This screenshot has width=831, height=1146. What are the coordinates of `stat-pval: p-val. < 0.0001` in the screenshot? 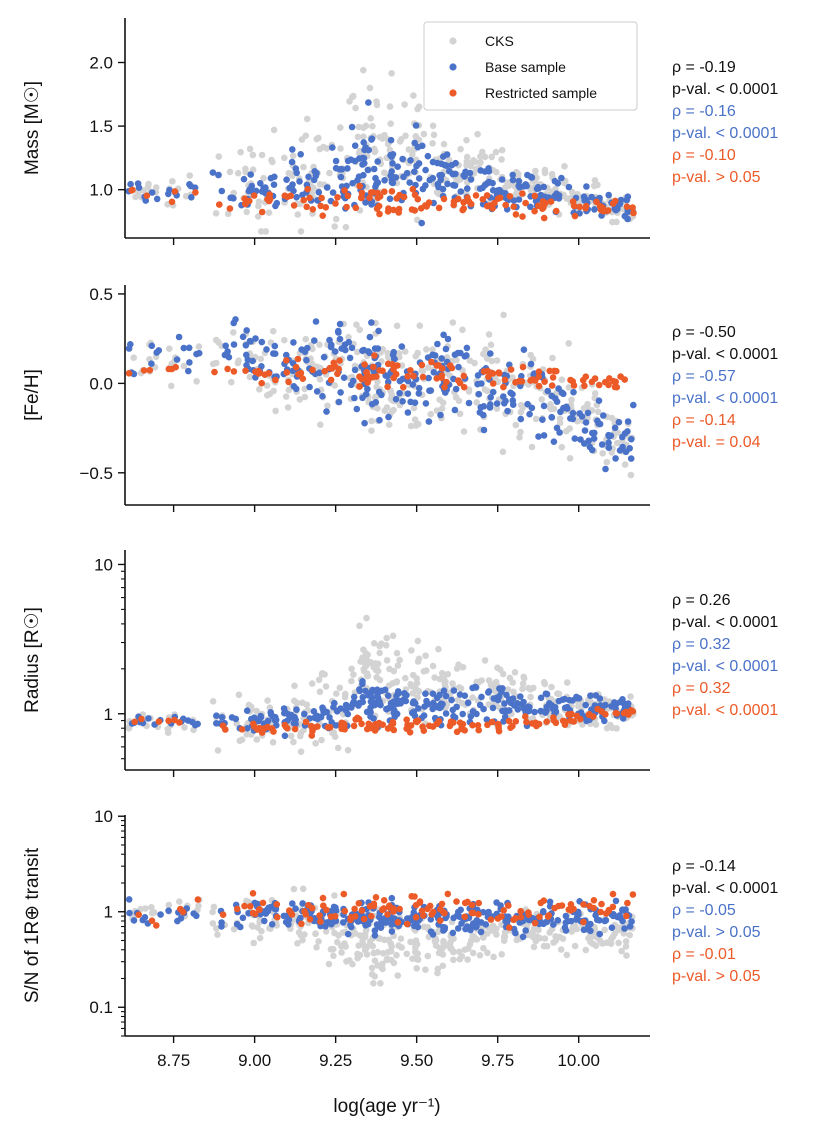 It's located at (725, 89).